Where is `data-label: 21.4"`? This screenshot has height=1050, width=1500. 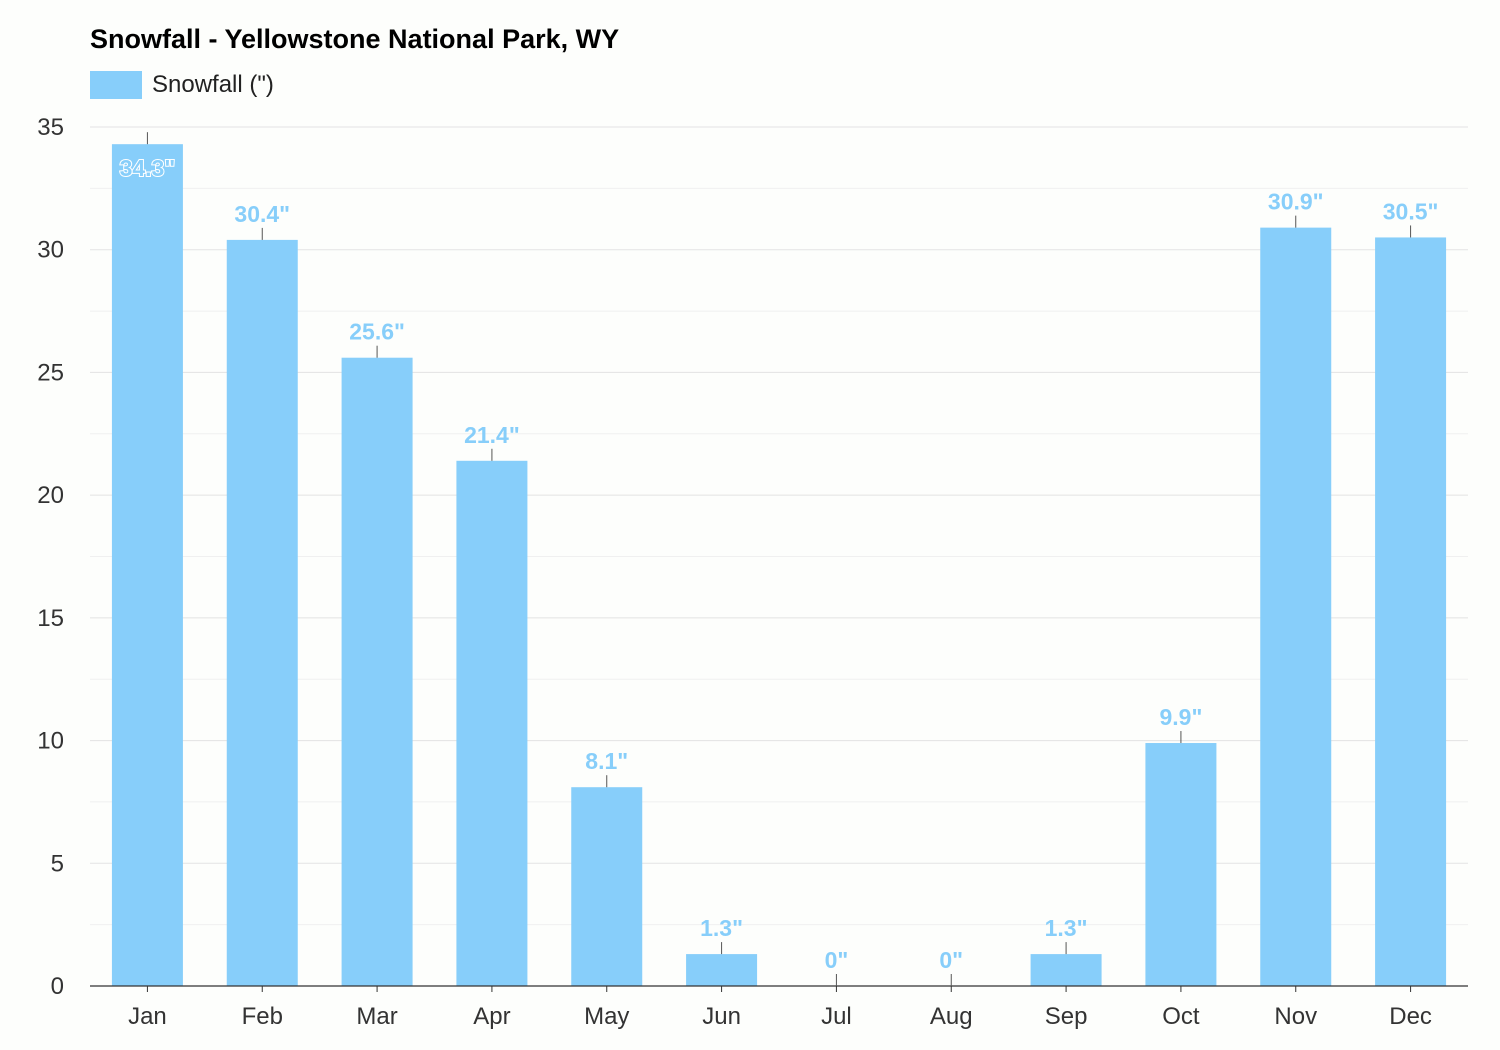
data-label: 21.4" is located at coordinates (492, 435).